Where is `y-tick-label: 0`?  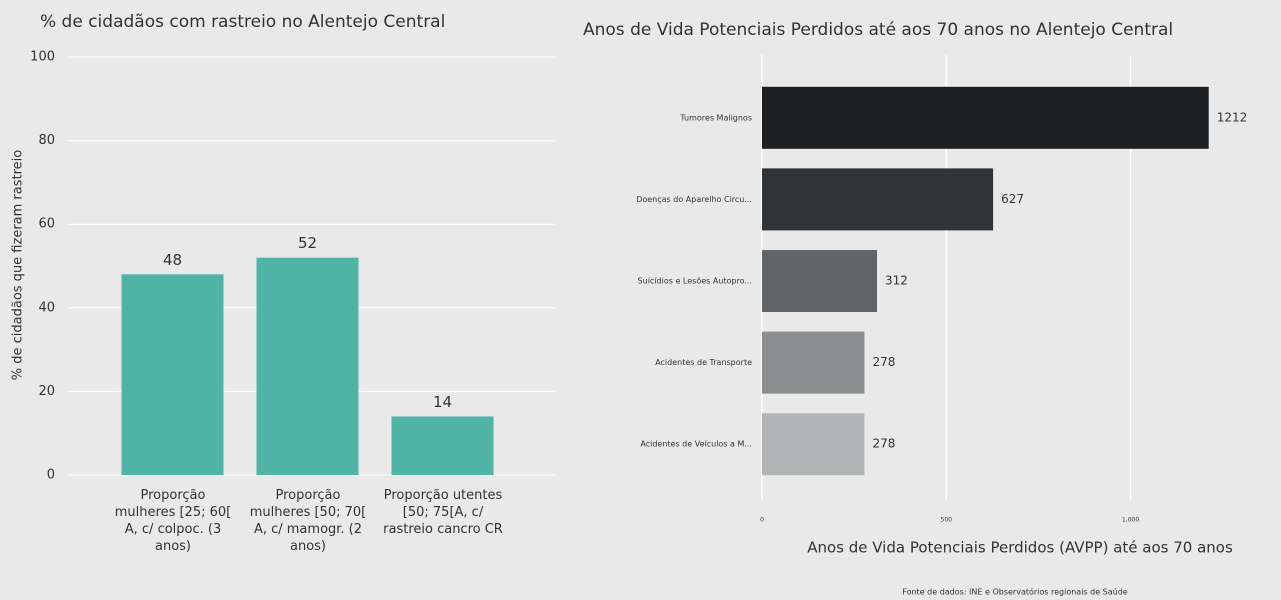
y-tick-label: 0 is located at coordinates (51, 475).